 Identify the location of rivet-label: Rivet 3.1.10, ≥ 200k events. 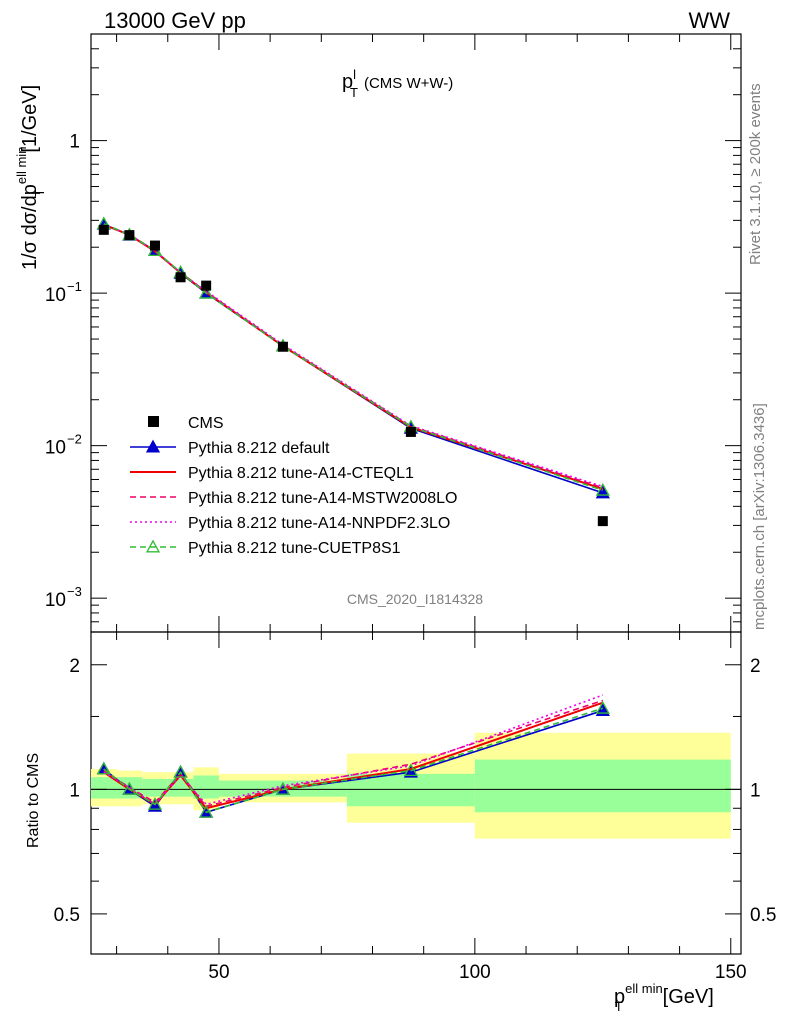
(755, 174).